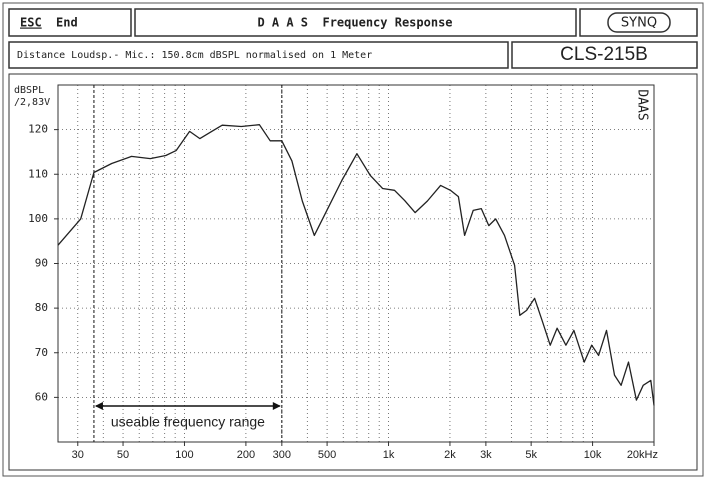  I want to click on x-tick-label: 500, so click(327, 455).